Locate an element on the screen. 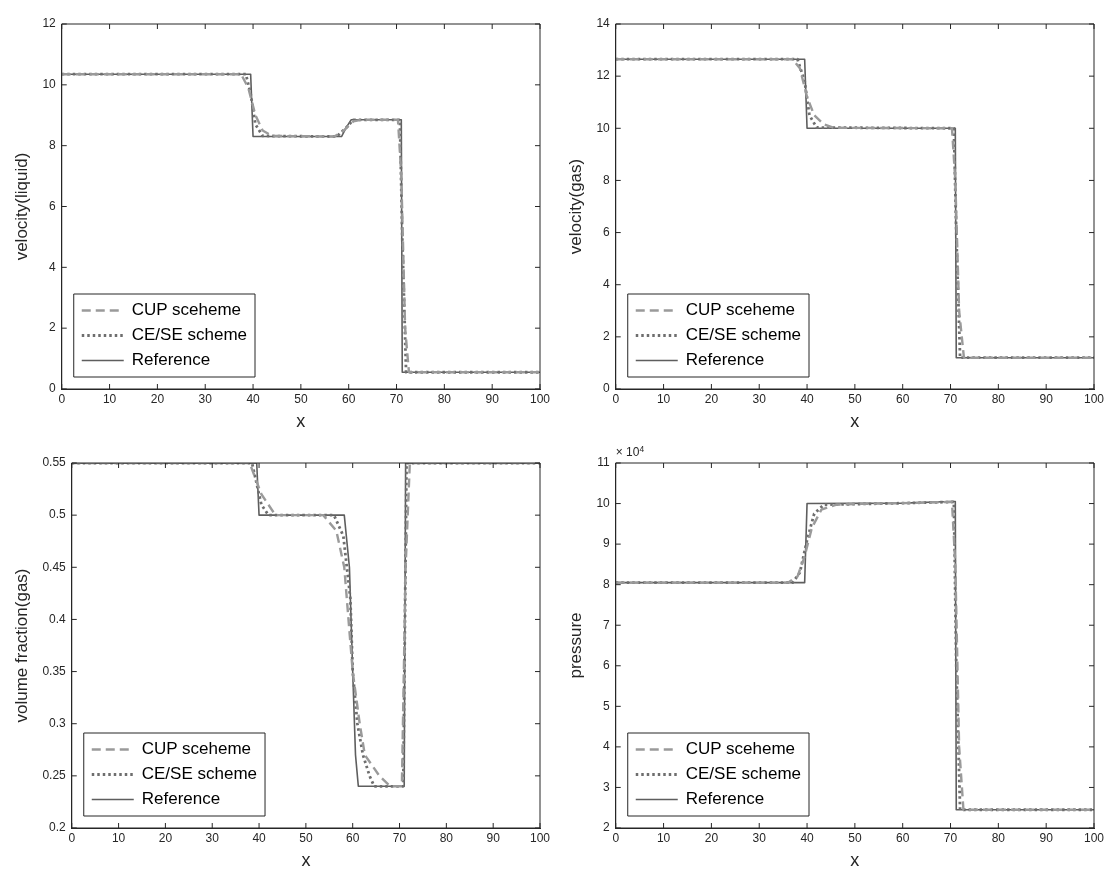 The height and width of the screenshot is (879, 1112). y-tick-label: 0.3 is located at coordinates (58, 723).